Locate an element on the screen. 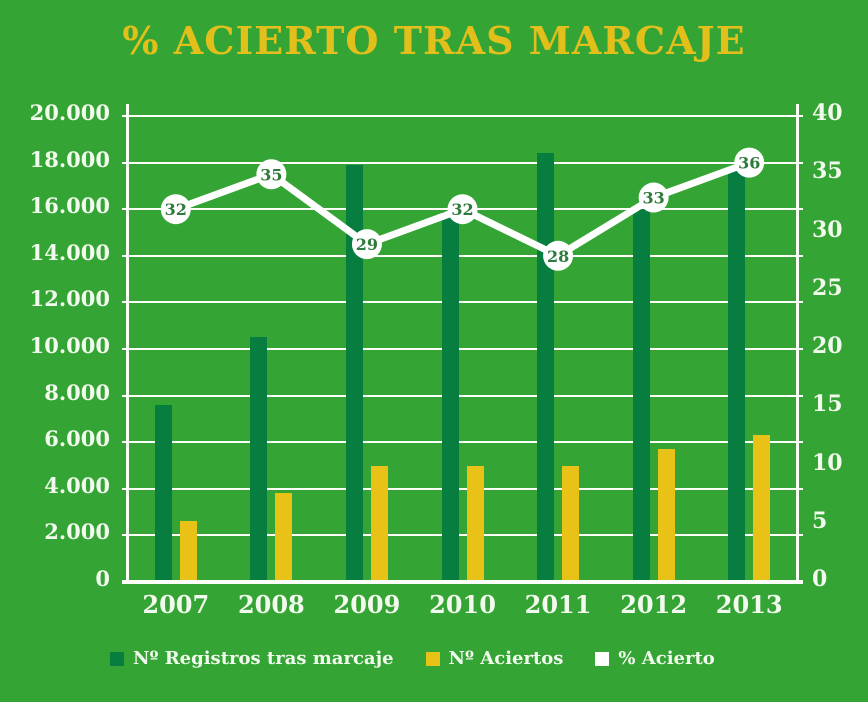  x-axis-year-label: 2010 is located at coordinates (462, 604).